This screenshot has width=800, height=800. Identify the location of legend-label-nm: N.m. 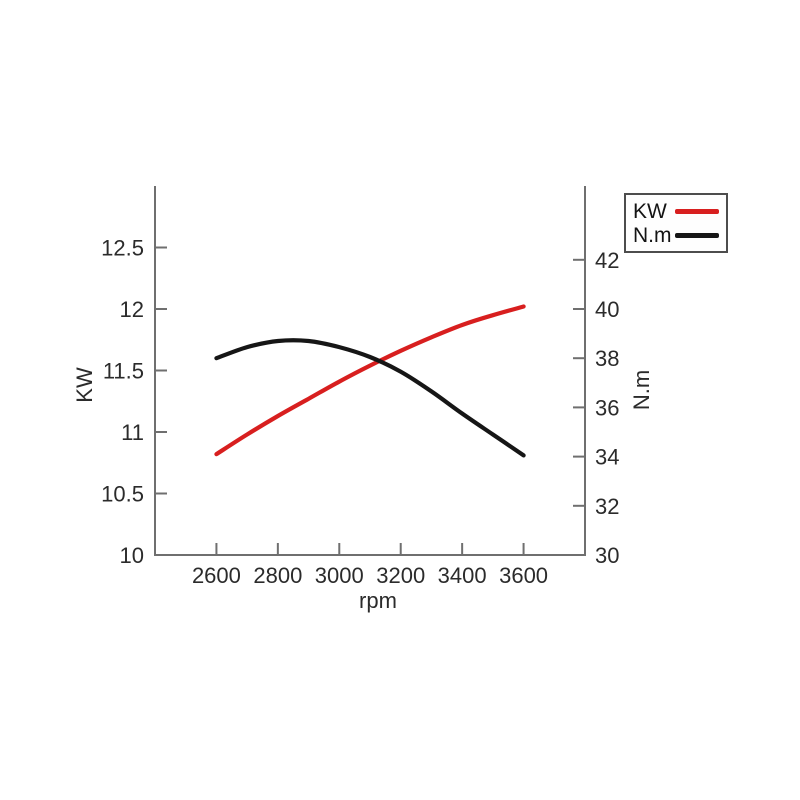
(652, 235).